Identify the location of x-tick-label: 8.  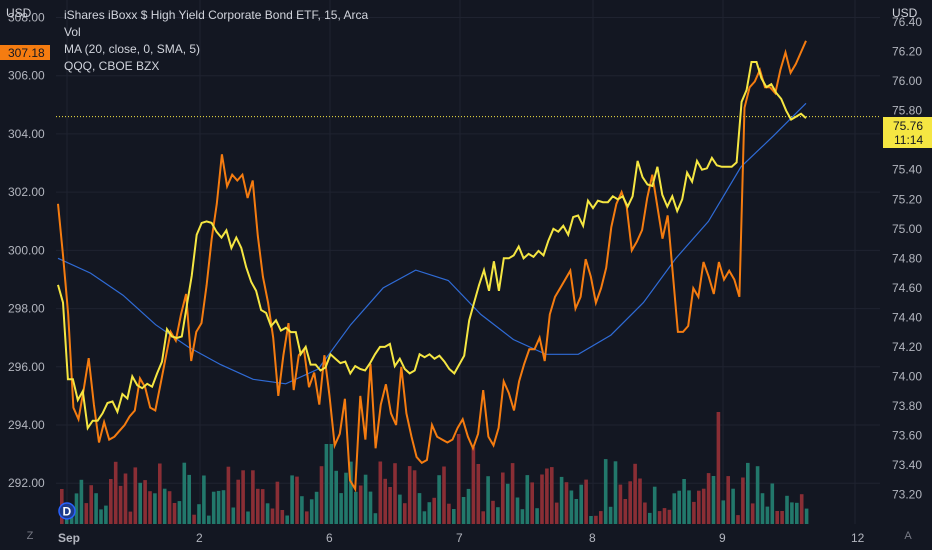
(592, 538).